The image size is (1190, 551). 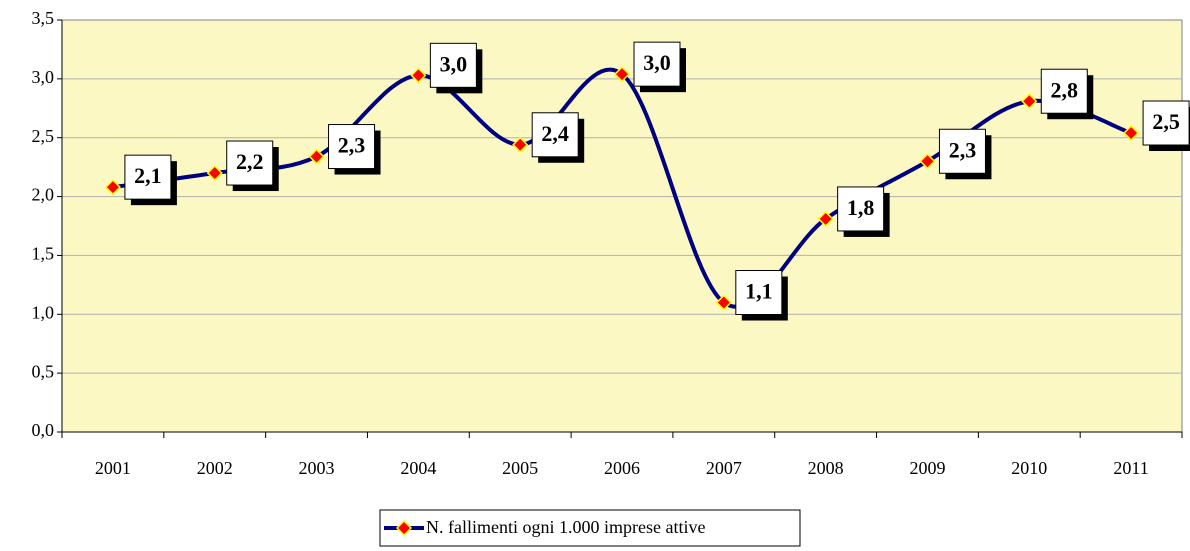 I want to click on y-tick-label: 3,0, so click(x=43, y=77).